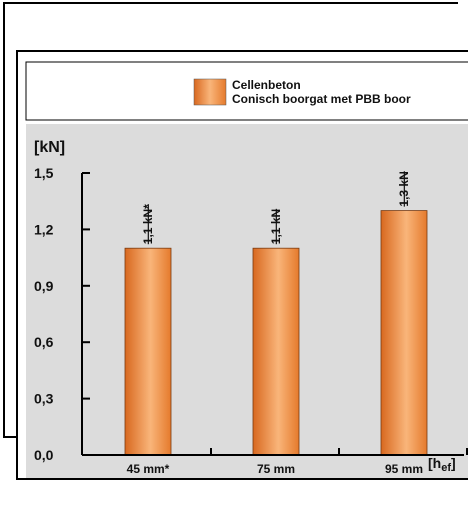 The image size is (468, 508). I want to click on y-tick-label: 0,9, so click(44, 286).